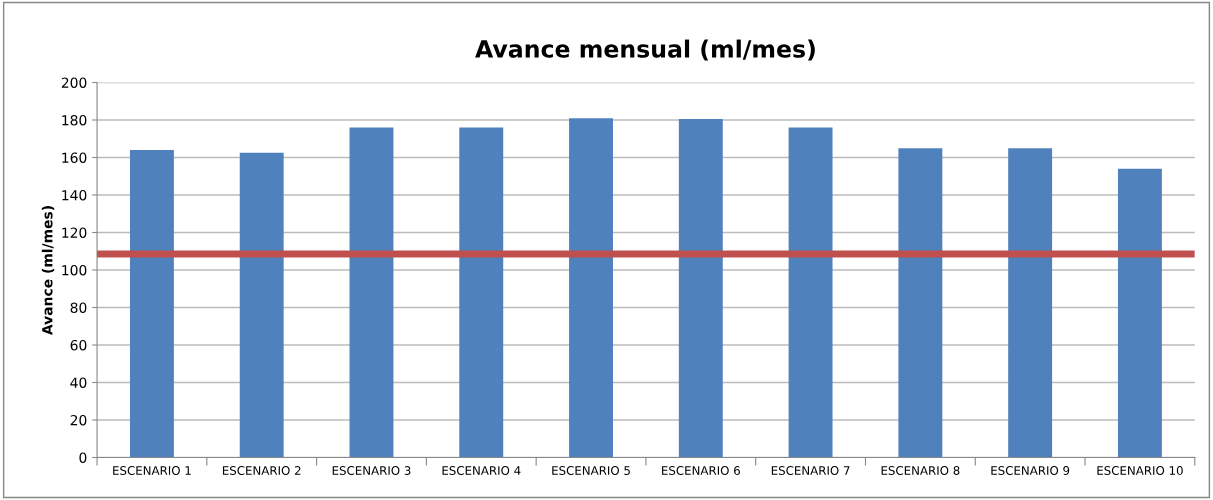 Image resolution: width=1213 pixels, height=500 pixels. I want to click on x-tick-label: ESCENARIO 10, so click(1140, 470).